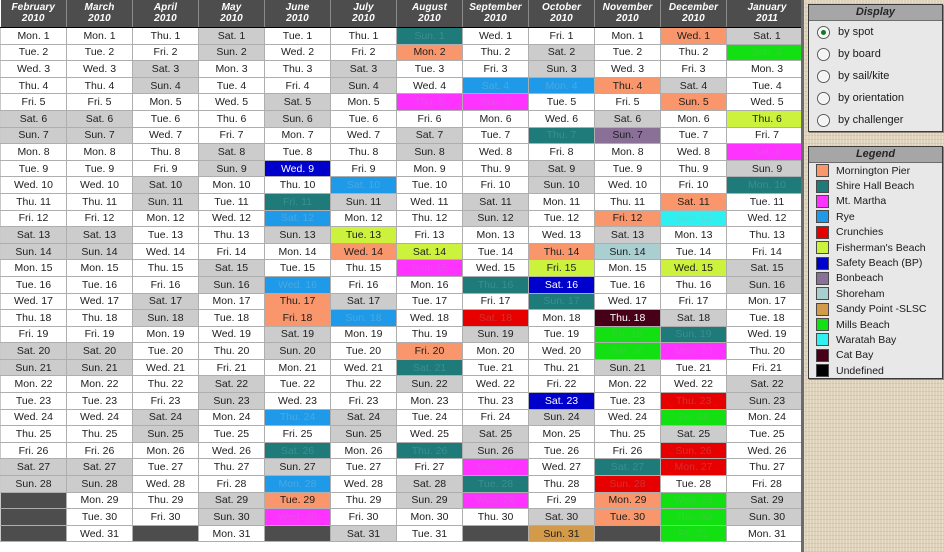 This screenshot has width=944, height=552. Describe the element at coordinates (165, 450) in the screenshot. I see `calendar-day-cell: Mon. 26` at that location.